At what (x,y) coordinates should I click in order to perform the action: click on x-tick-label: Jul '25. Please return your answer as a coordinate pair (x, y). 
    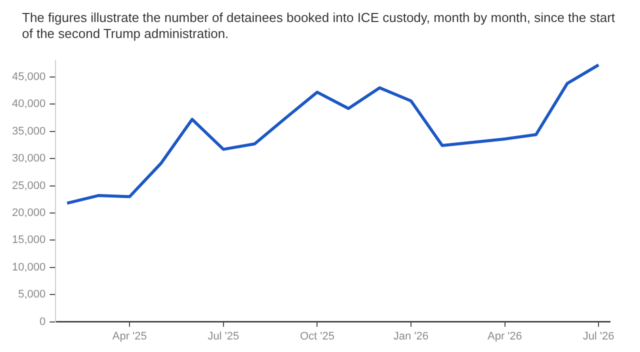
    Looking at the image, I should click on (224, 336).